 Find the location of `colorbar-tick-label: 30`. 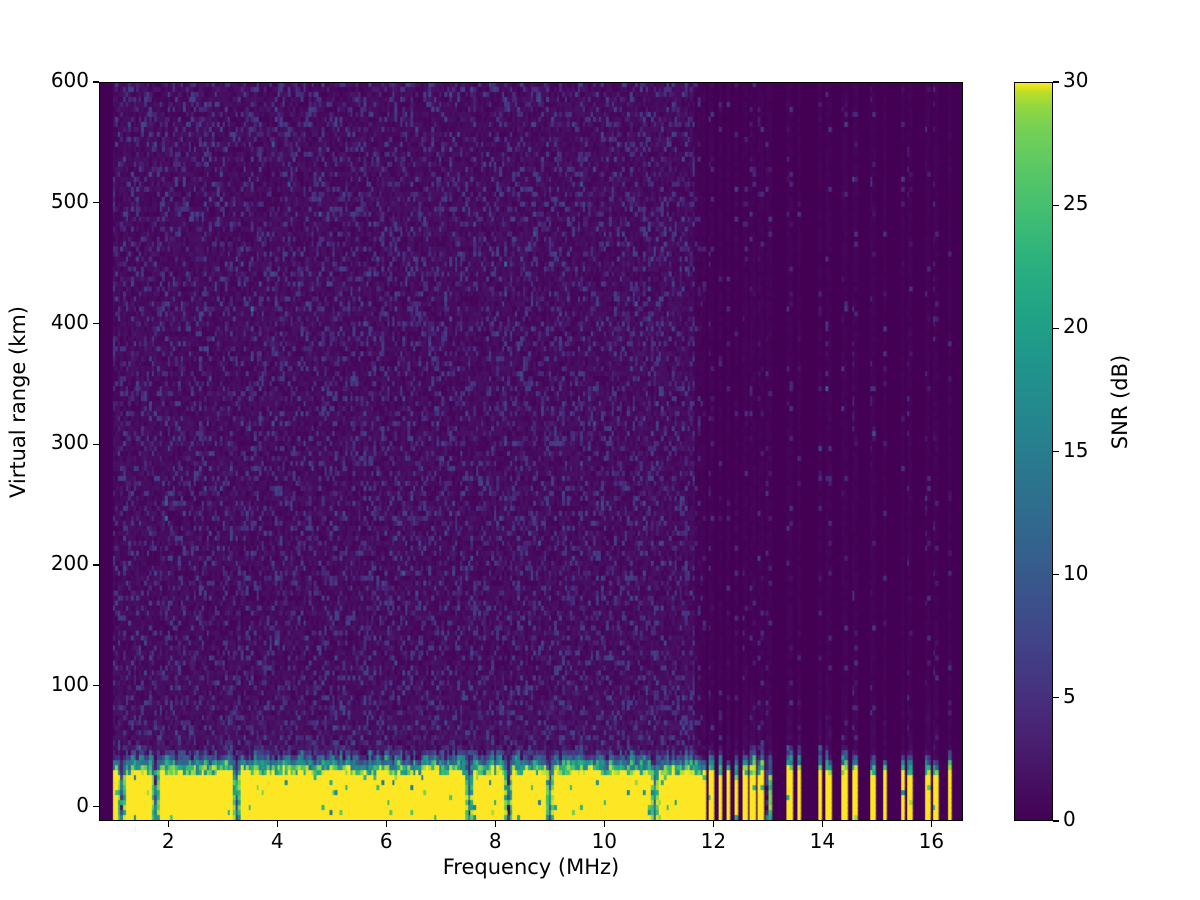

colorbar-tick-label: 30 is located at coordinates (1076, 80).